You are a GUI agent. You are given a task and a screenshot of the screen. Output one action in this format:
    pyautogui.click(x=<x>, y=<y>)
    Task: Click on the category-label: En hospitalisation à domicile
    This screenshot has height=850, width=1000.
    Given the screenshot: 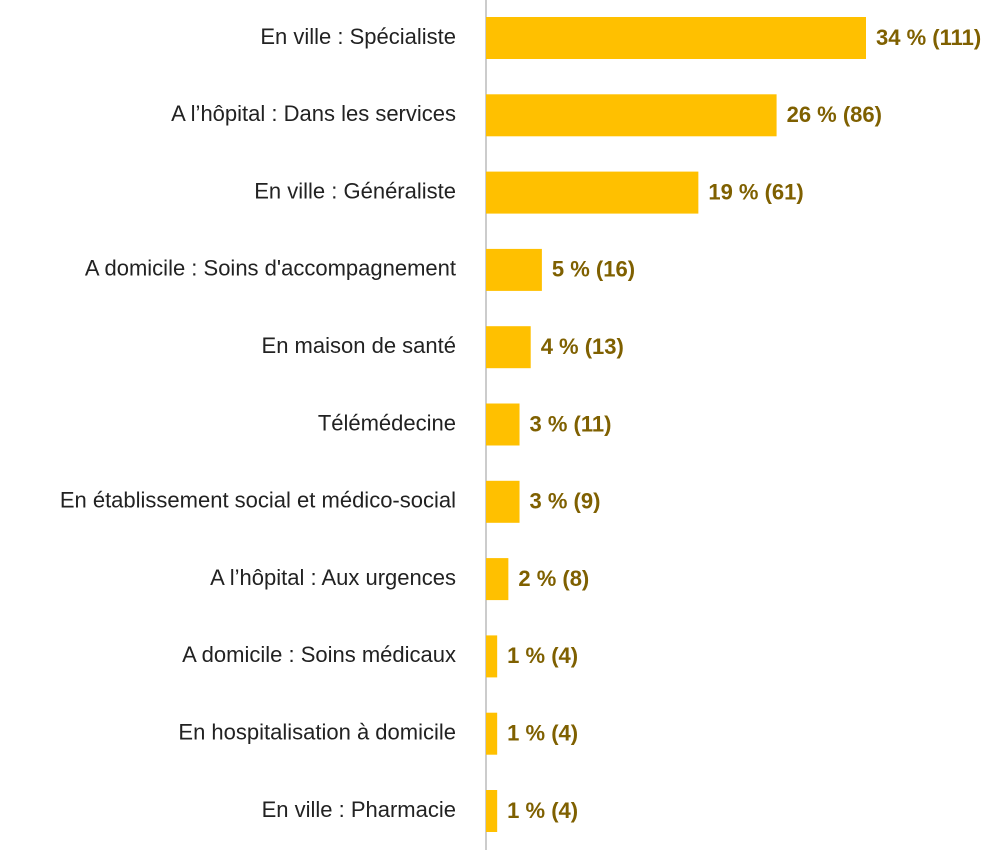 What is the action you would take?
    pyautogui.click(x=317, y=732)
    